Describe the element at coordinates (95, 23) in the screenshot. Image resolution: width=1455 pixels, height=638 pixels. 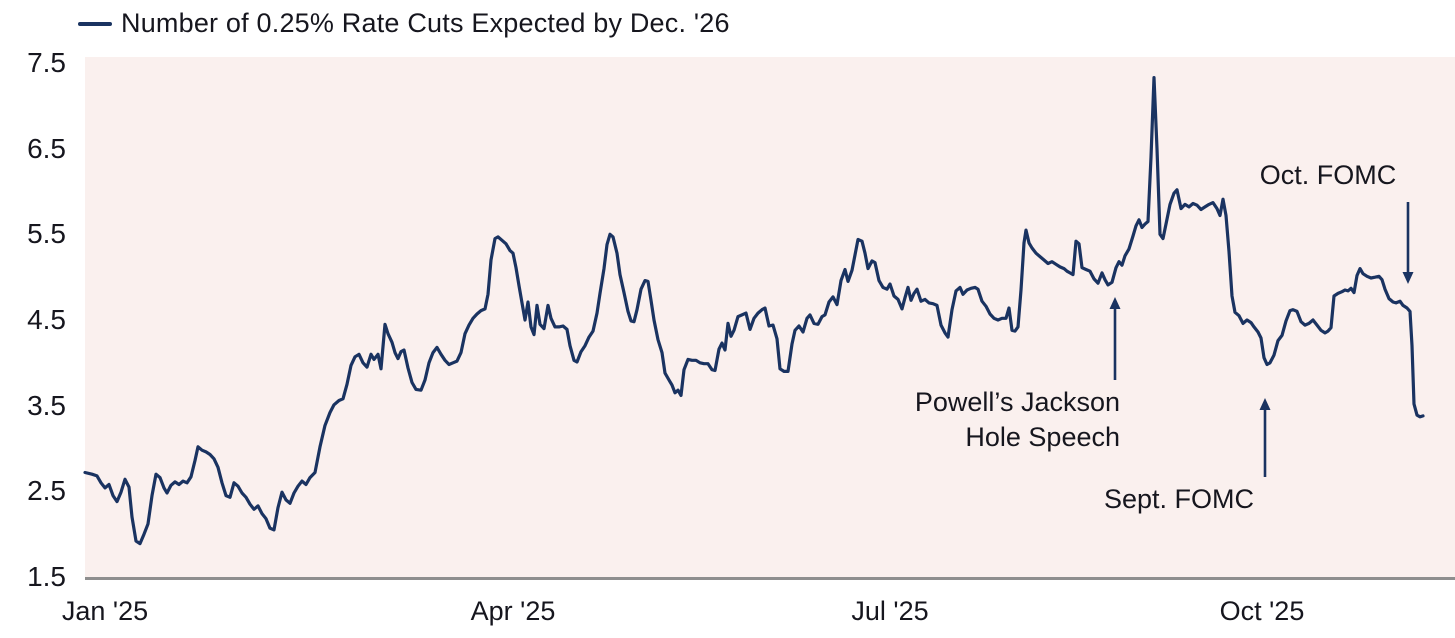
I see `legend-line-swatch` at that location.